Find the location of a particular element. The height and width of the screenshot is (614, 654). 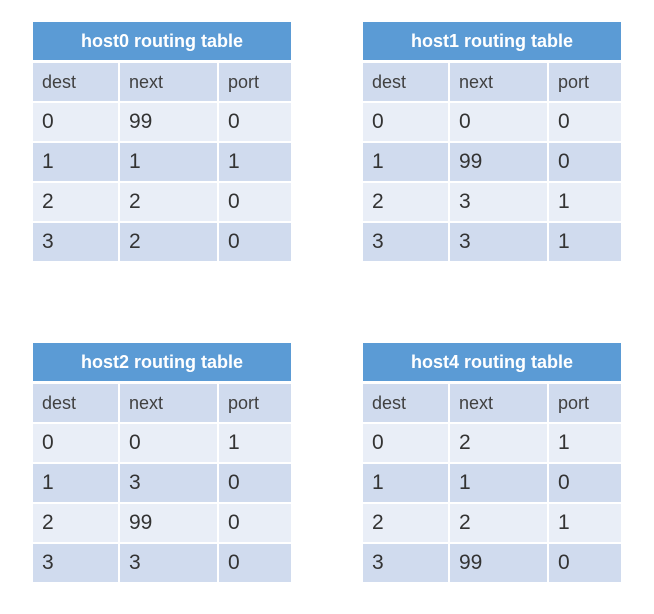

table-row: 3 3 1 is located at coordinates (492, 241).